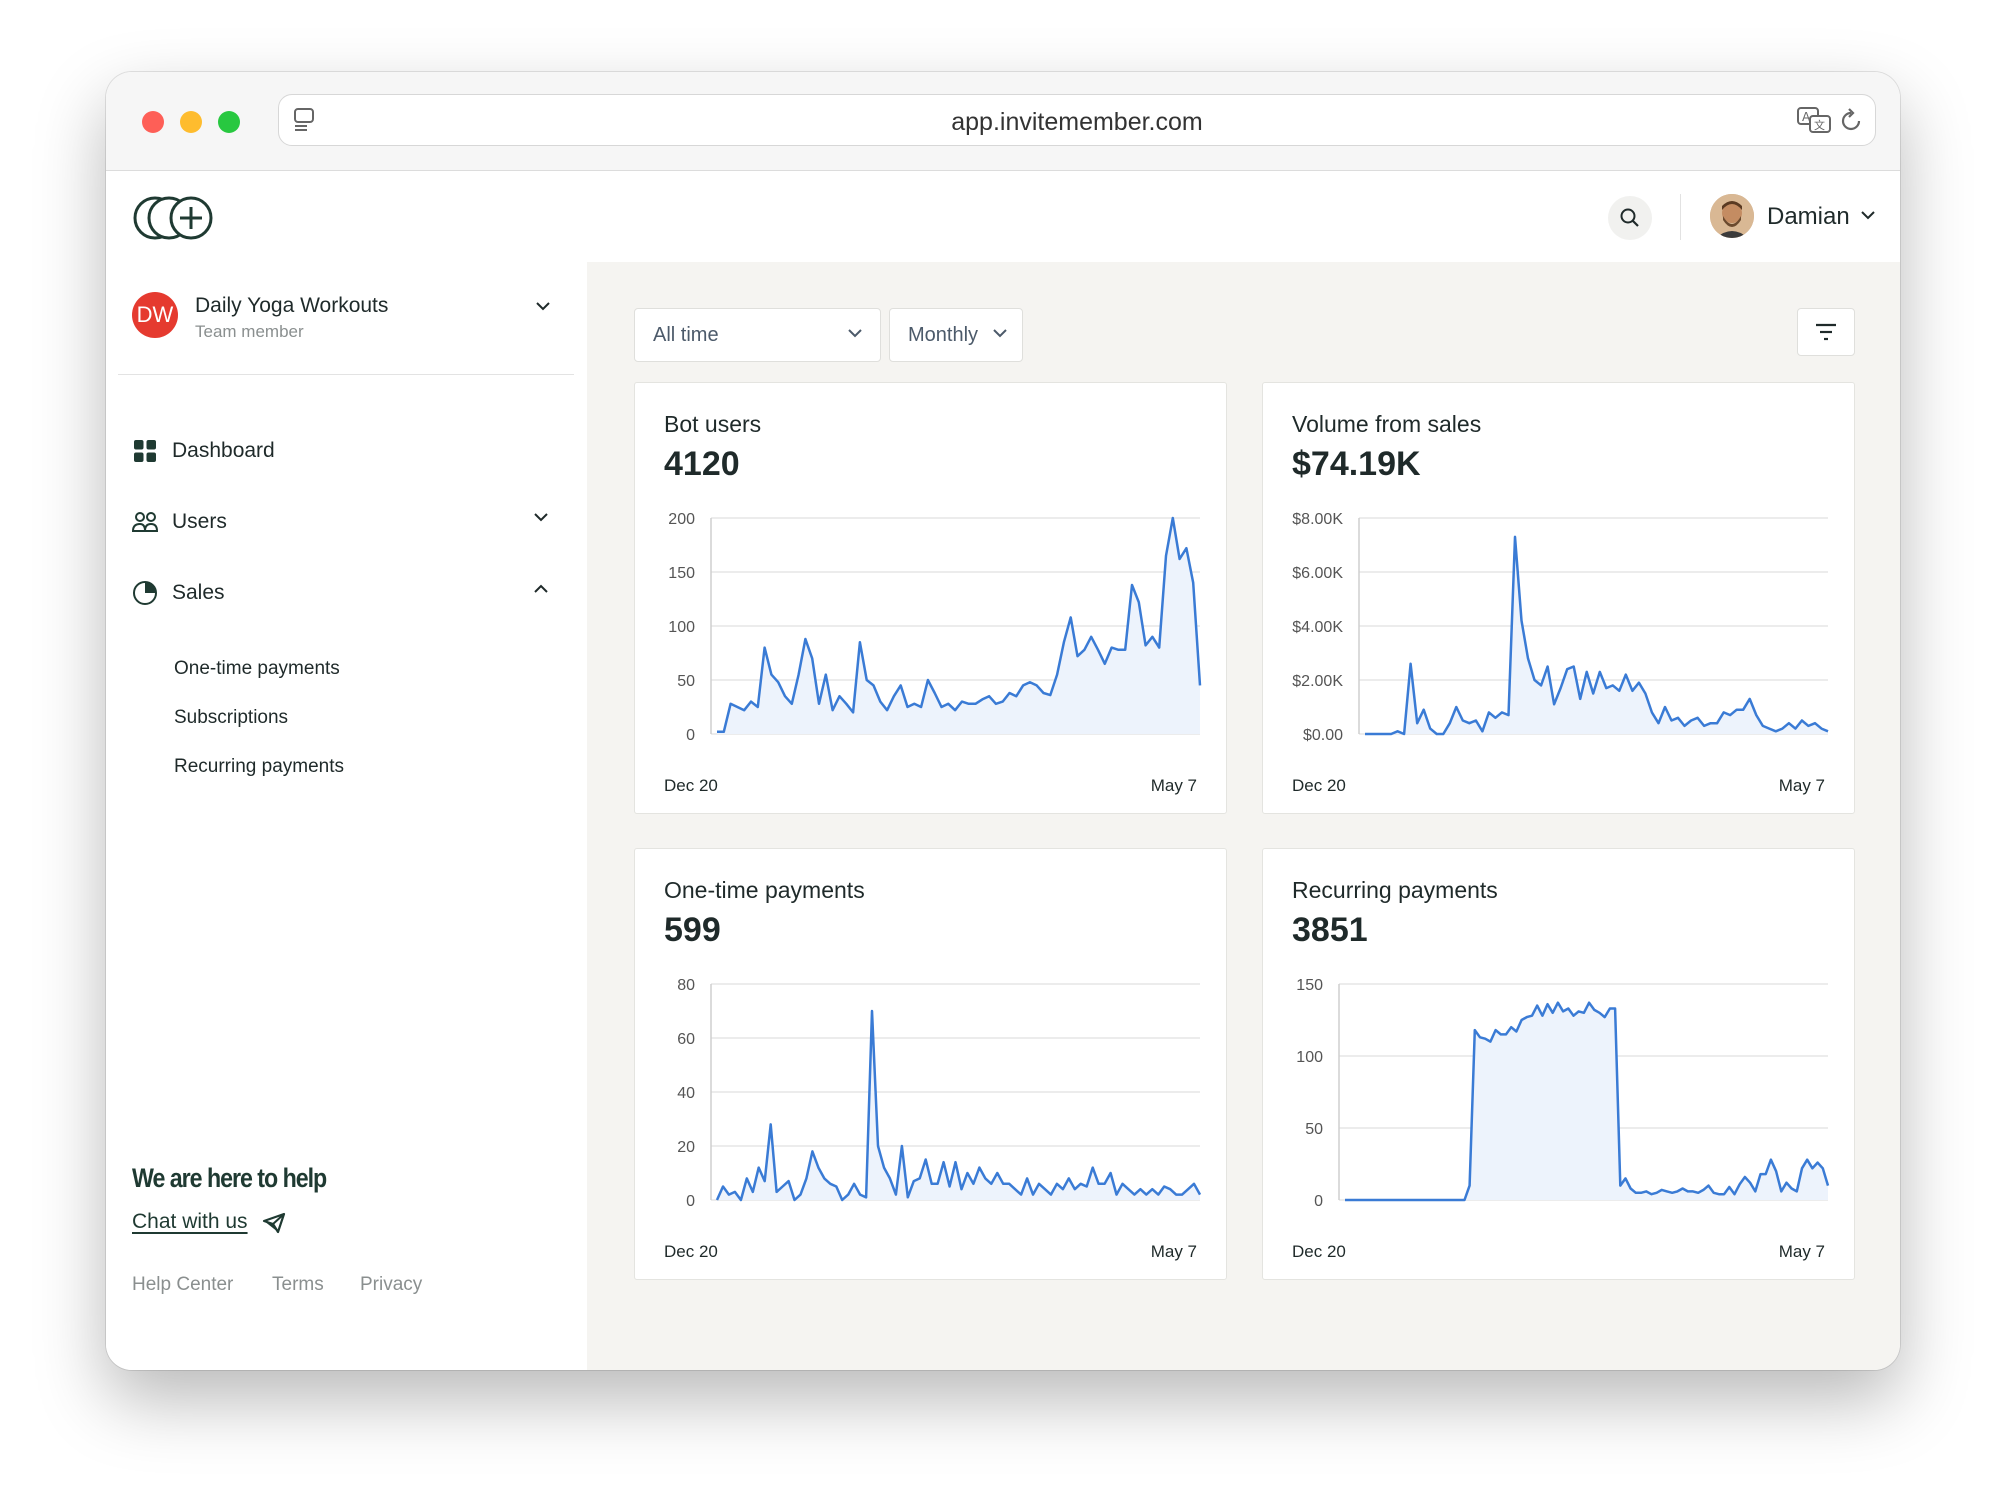 This screenshot has height=1507, width=2000. I want to click on terms-link: Terms, so click(298, 1284).